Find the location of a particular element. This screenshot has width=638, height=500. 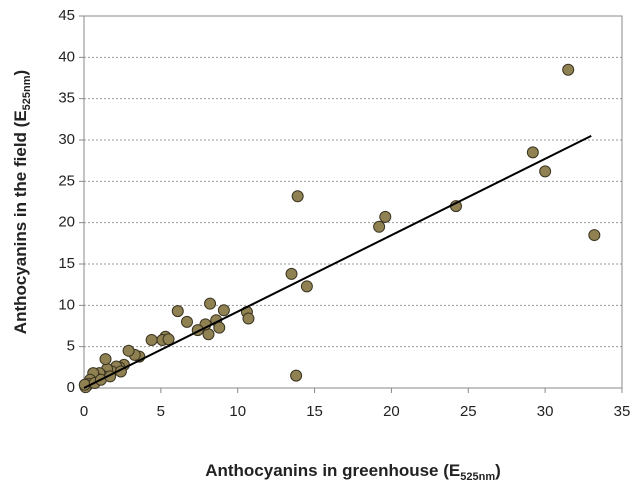

x-tick-label: 15 is located at coordinates (314, 411).